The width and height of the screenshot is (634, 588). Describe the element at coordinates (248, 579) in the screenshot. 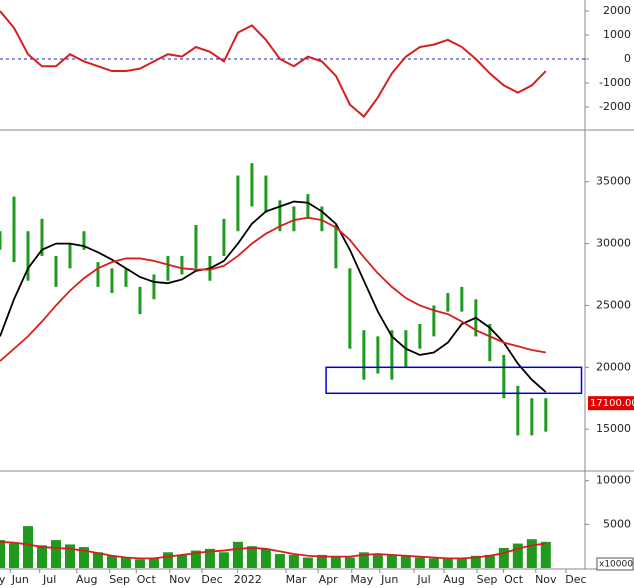

I see `x-tick-label: 2022` at that location.